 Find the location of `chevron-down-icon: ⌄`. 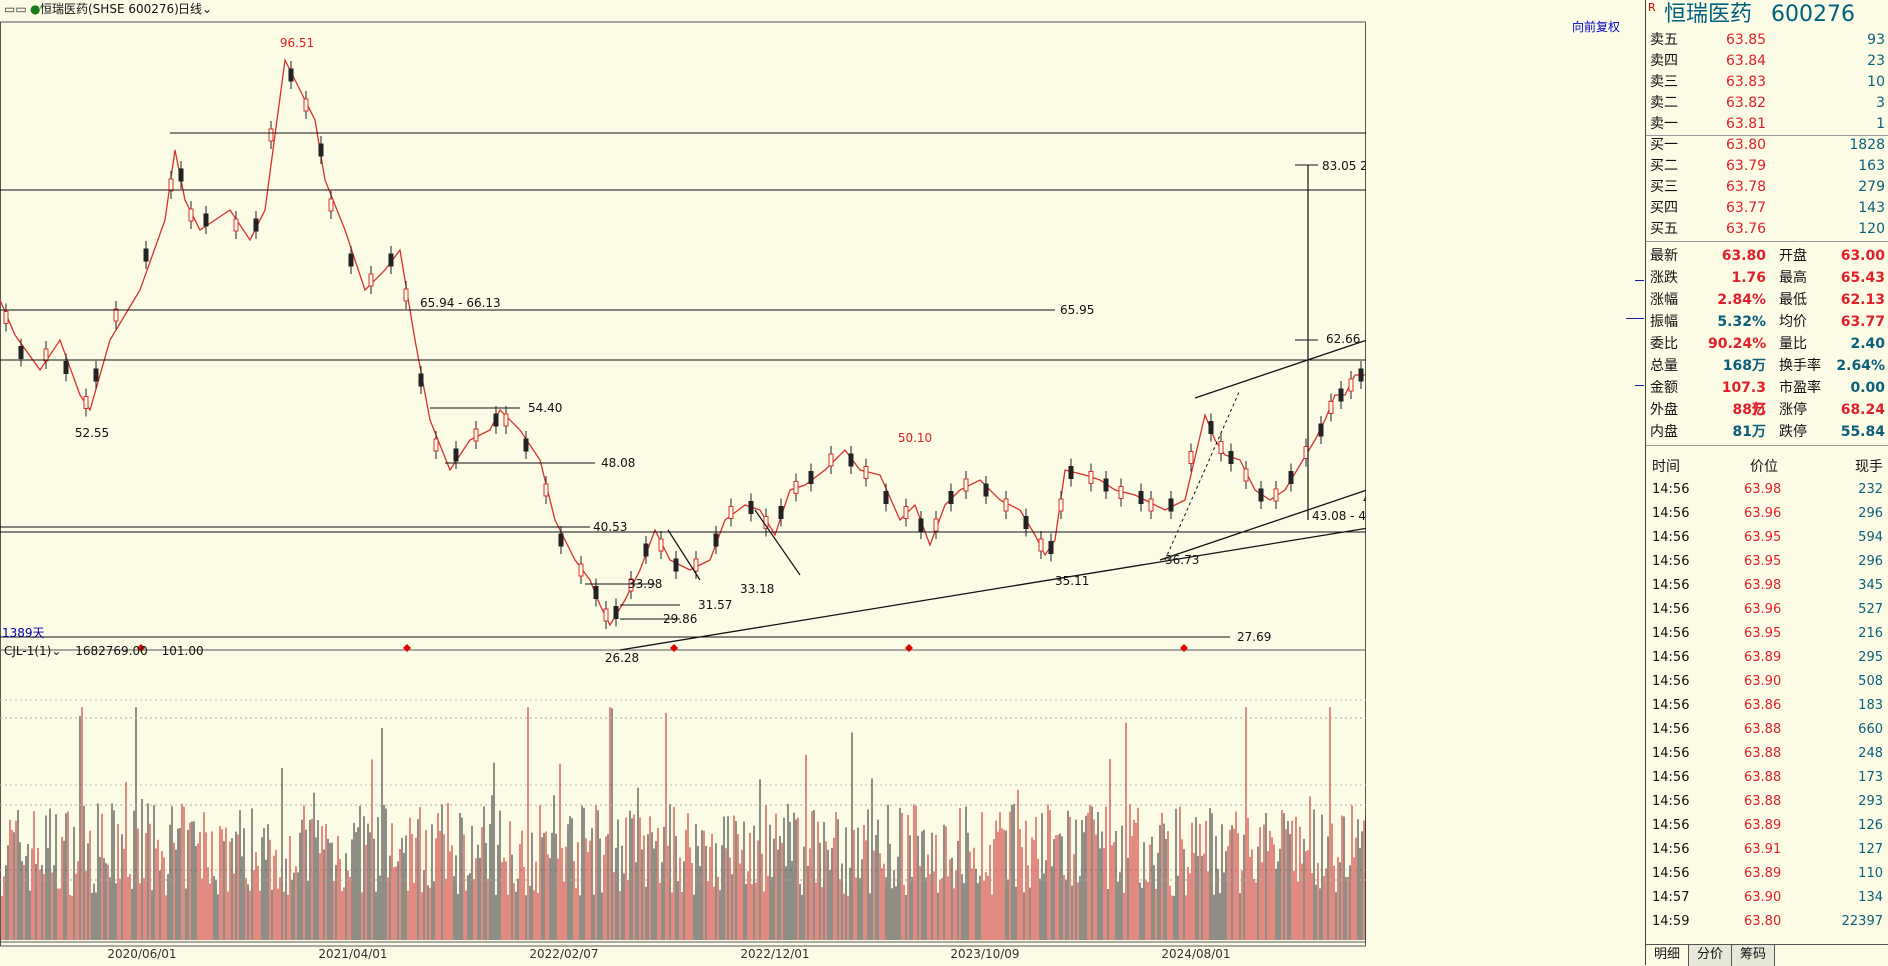

chevron-down-icon: ⌄ is located at coordinates (56, 651).